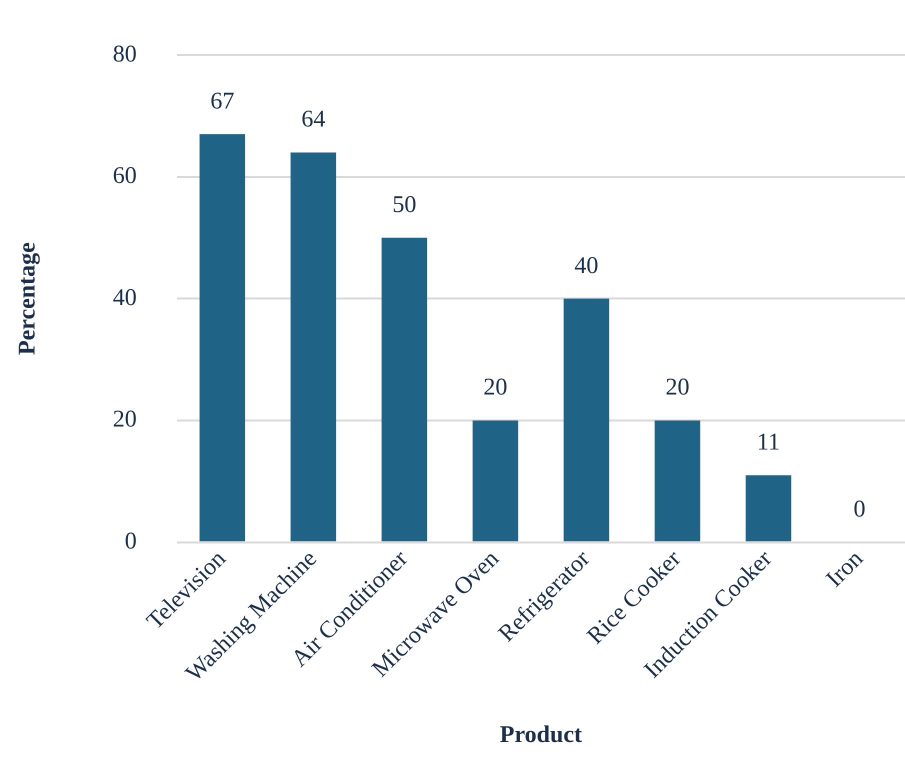 Image resolution: width=905 pixels, height=774 pixels. I want to click on data-label: 64, so click(313, 119).